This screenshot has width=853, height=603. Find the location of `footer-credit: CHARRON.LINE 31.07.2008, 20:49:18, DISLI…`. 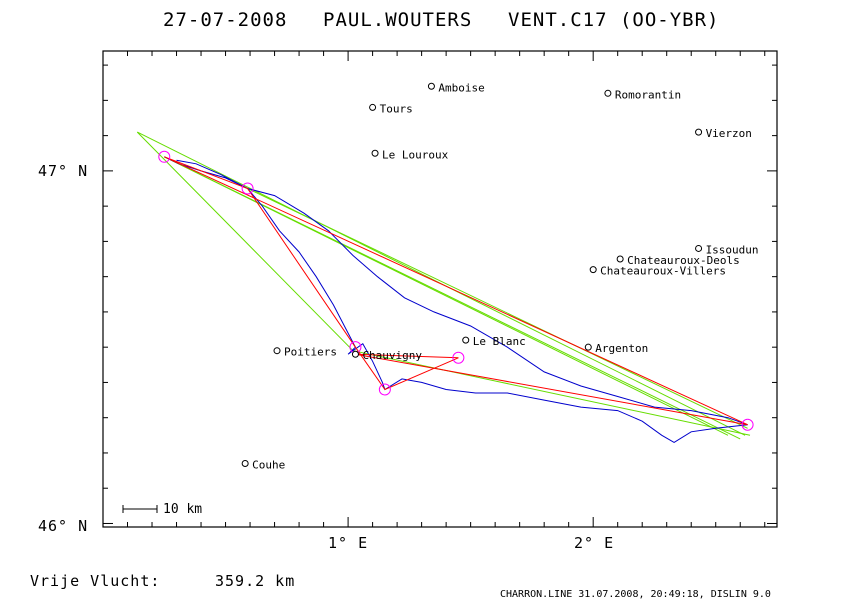

footer-credit: CHARRON.LINE 31.07.2008, 20:49:18, DISLI… is located at coordinates (635, 594).